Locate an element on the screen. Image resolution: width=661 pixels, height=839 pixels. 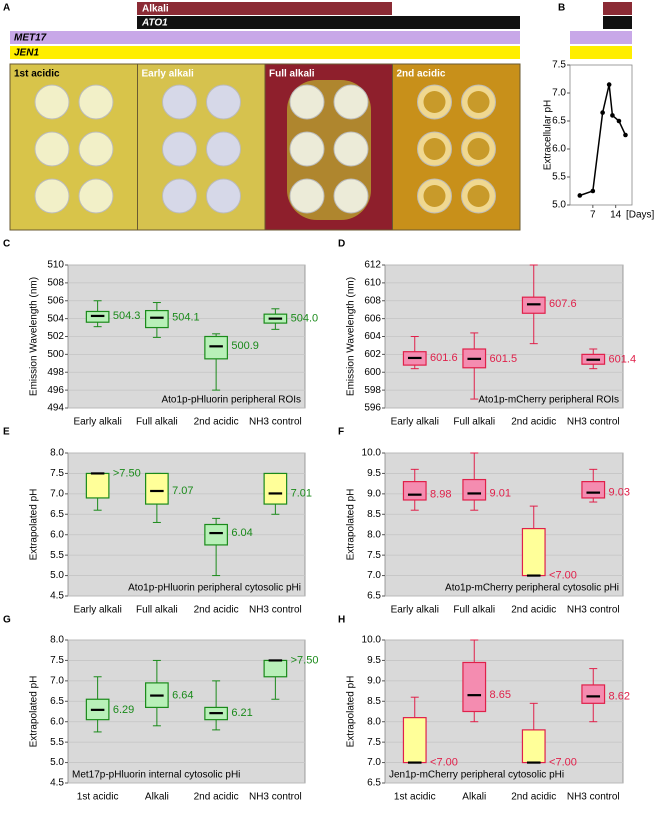
y-tick-label: 504 is located at coordinates (55, 318).